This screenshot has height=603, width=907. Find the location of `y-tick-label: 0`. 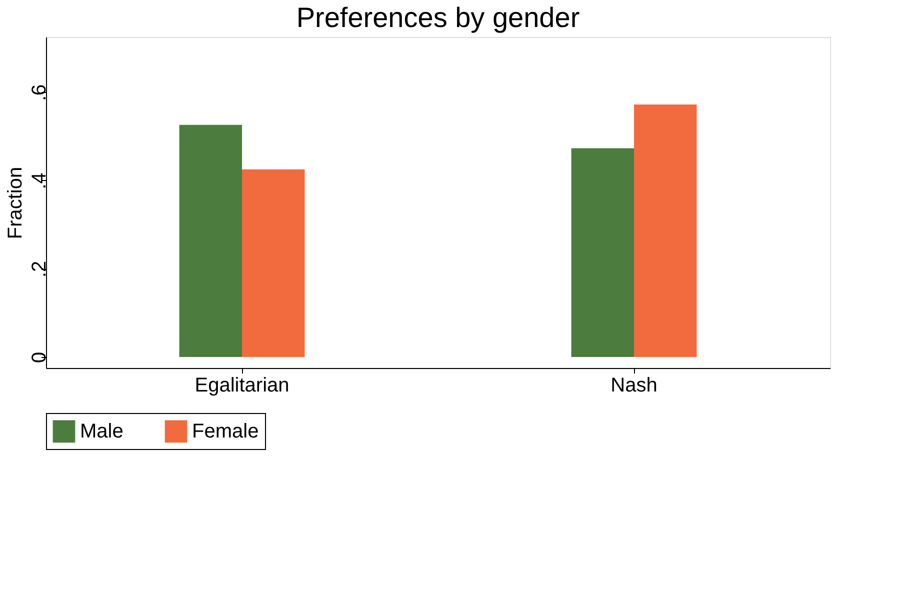

y-tick-label: 0 is located at coordinates (39, 358).